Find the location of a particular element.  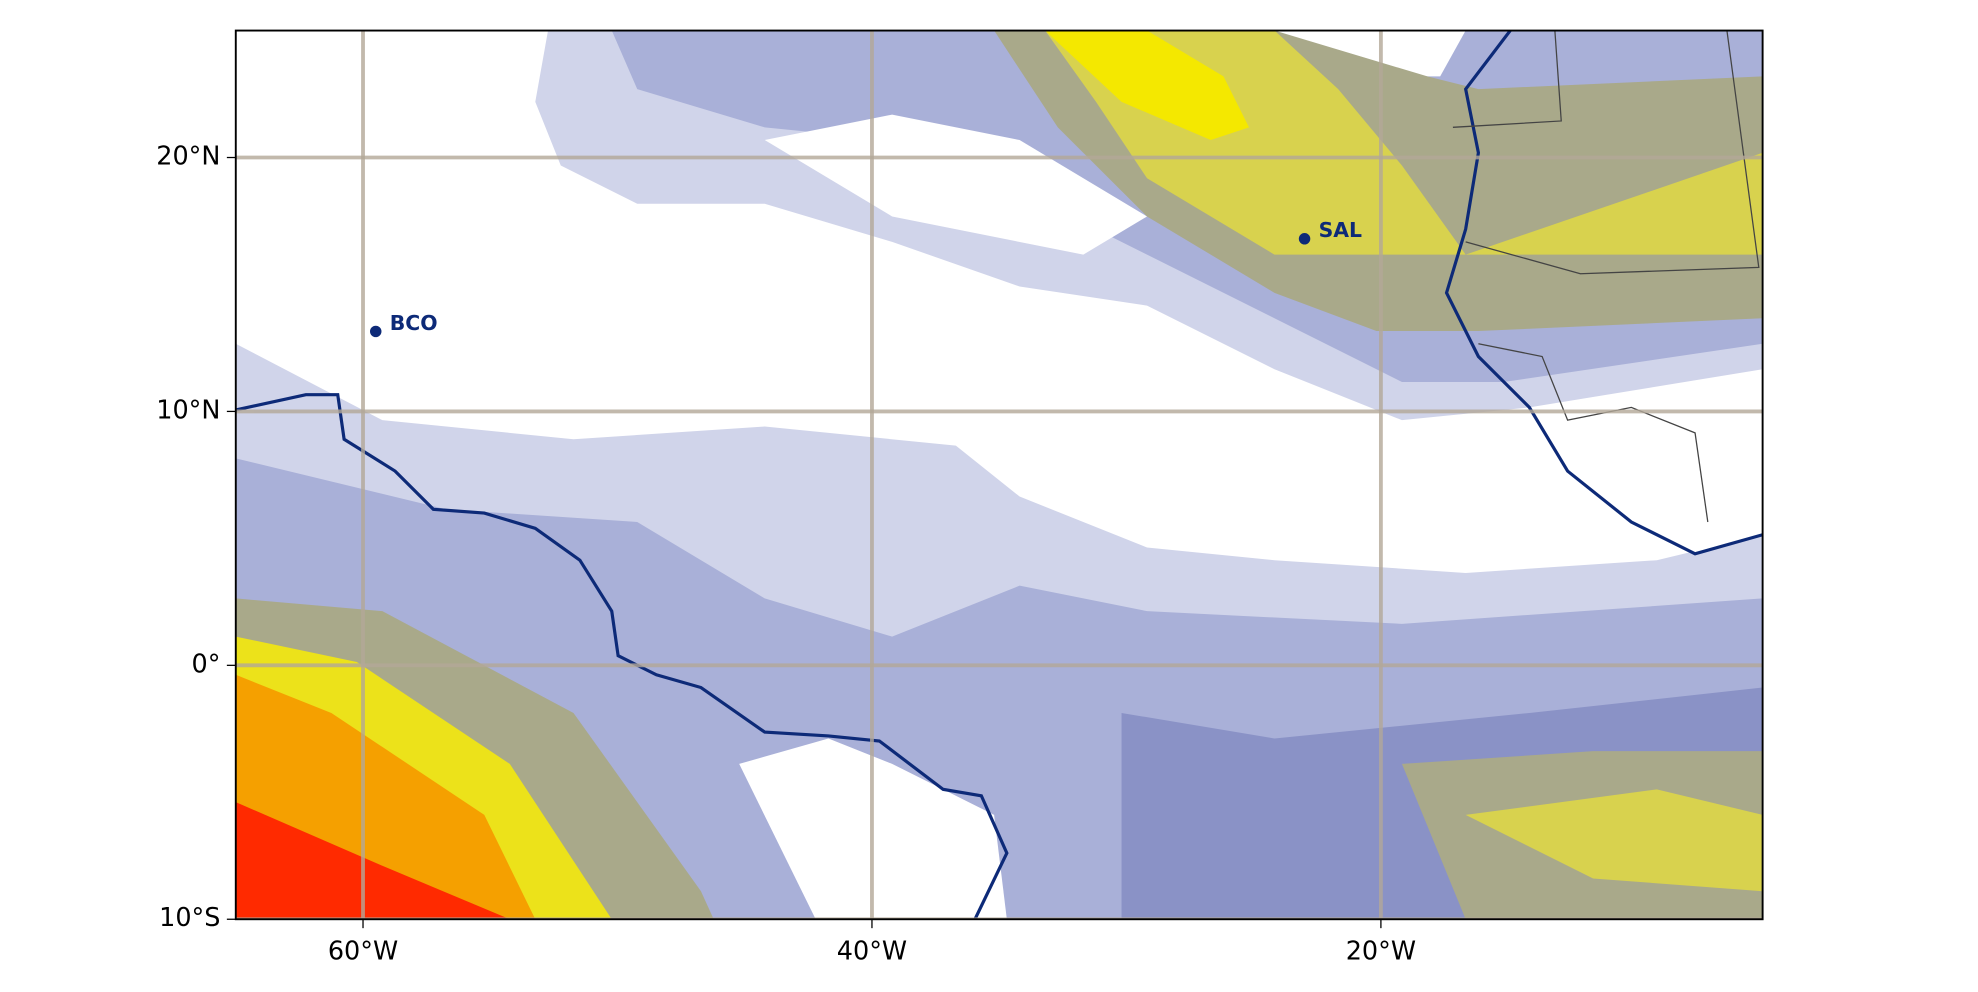

y-tick-label: 10°N is located at coordinates (188, 410).